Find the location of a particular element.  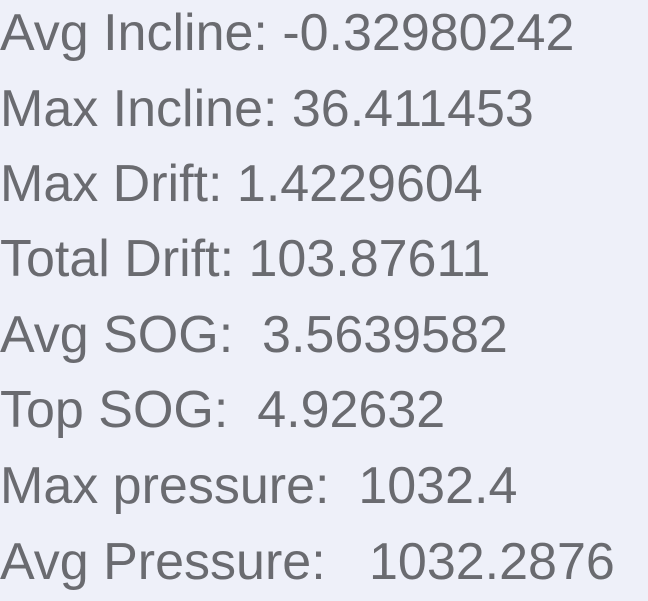

avg-sog-text: Avg SOG: 3.5639582 is located at coordinates (254, 335).